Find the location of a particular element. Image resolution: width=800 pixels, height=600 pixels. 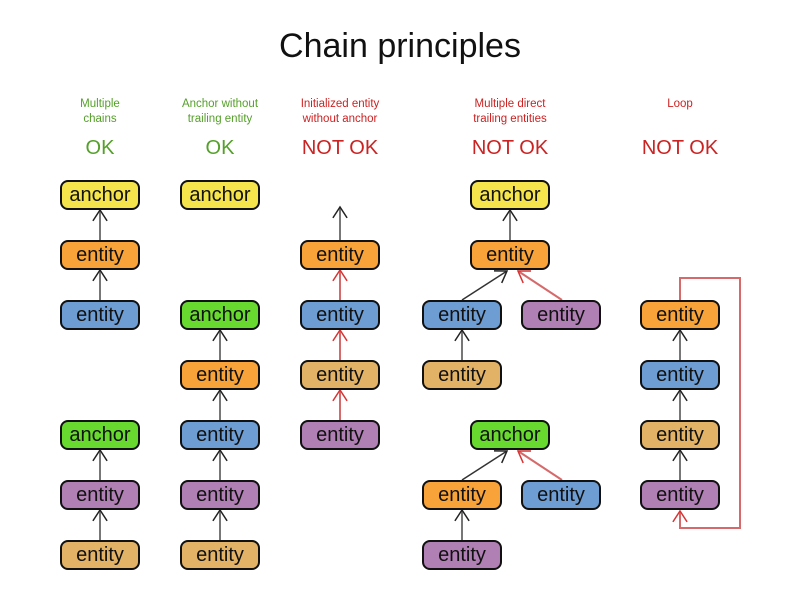

column-header-anchor-without-trailing-entity: Anchor without trailing entity is located at coordinates (220, 112).